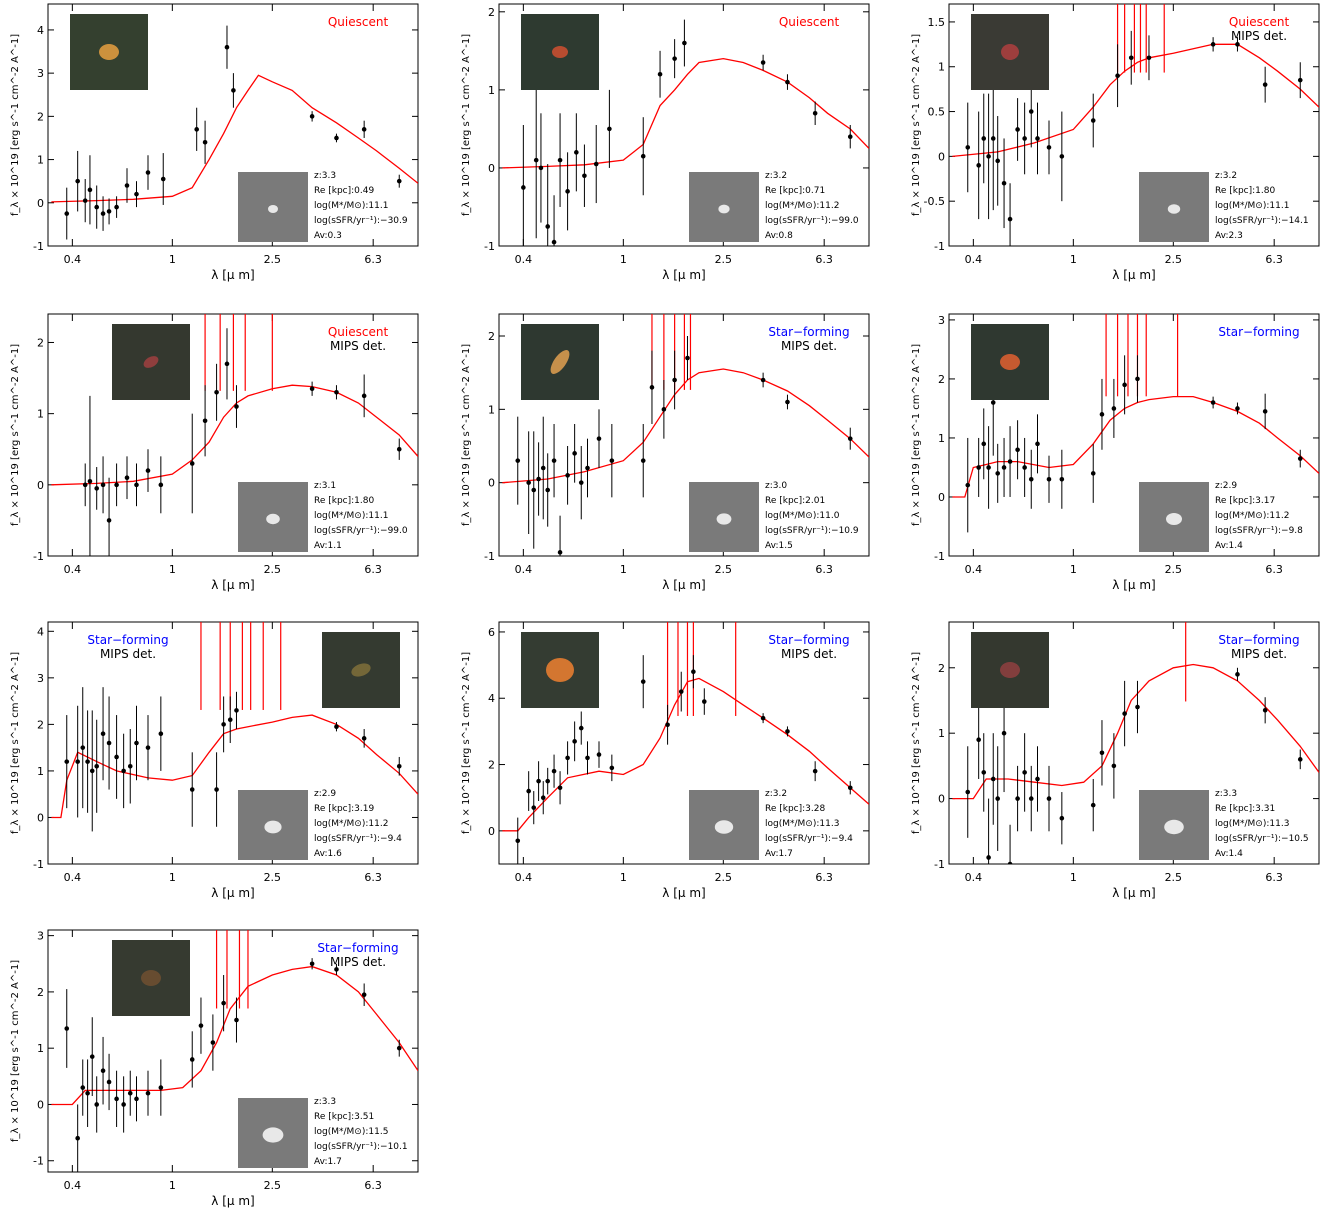 The width and height of the screenshot is (1331, 1217). I want to click on info-line: log(sSFR/yr⁻¹):−9.8, so click(1259, 531).